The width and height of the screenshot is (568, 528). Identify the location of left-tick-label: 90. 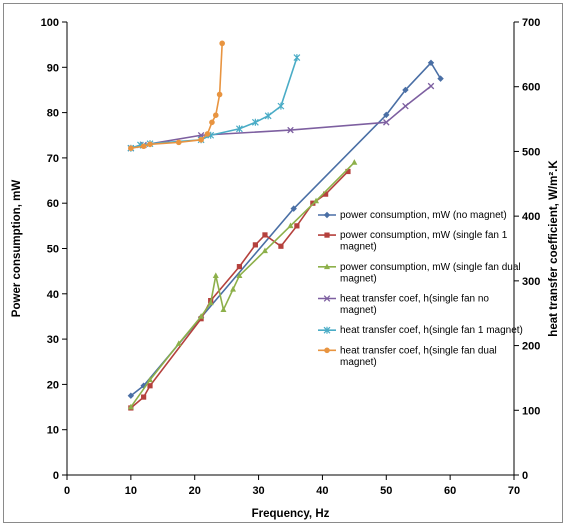
(53, 68).